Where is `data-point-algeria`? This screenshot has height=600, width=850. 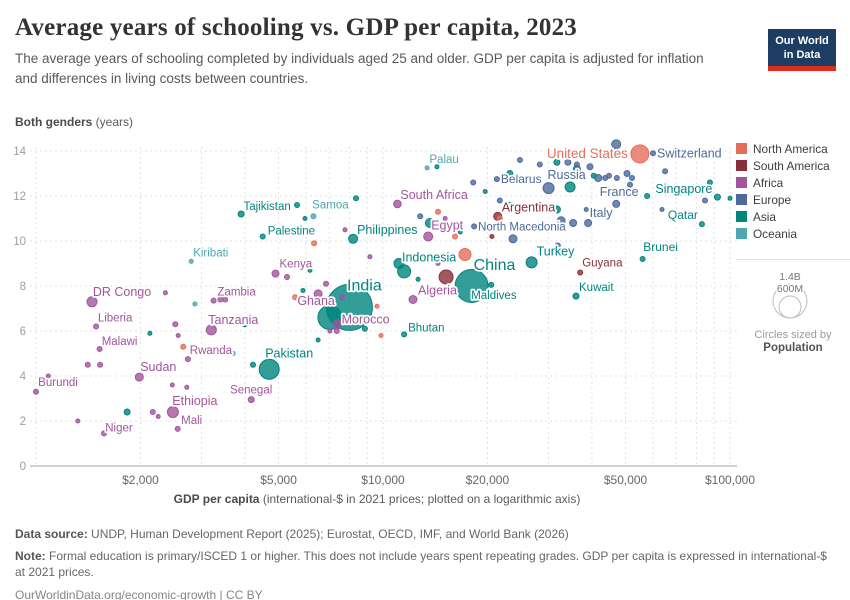 data-point-algeria is located at coordinates (413, 299).